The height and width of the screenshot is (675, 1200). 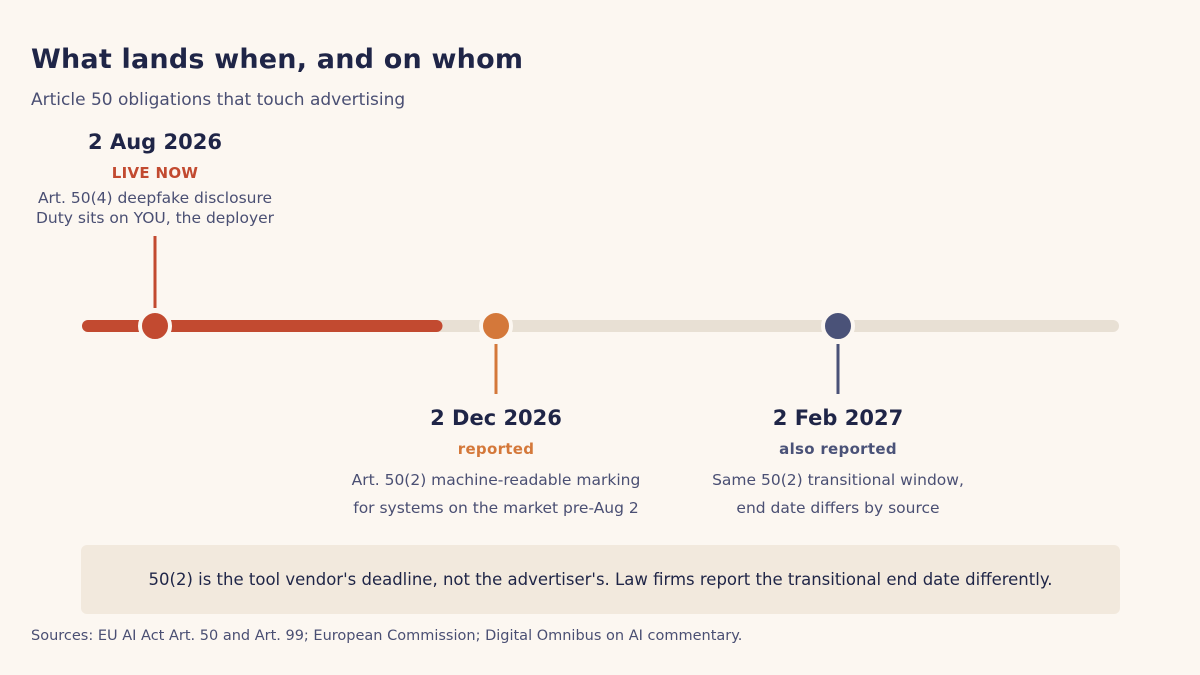 I want to click on milestone-status-badge: reported, so click(x=496, y=449).